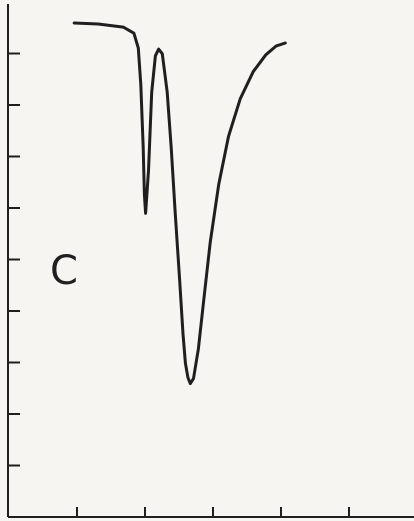  What do you see at coordinates (14, 259) in the screenshot?
I see `y-tick-group` at bounding box center [14, 259].